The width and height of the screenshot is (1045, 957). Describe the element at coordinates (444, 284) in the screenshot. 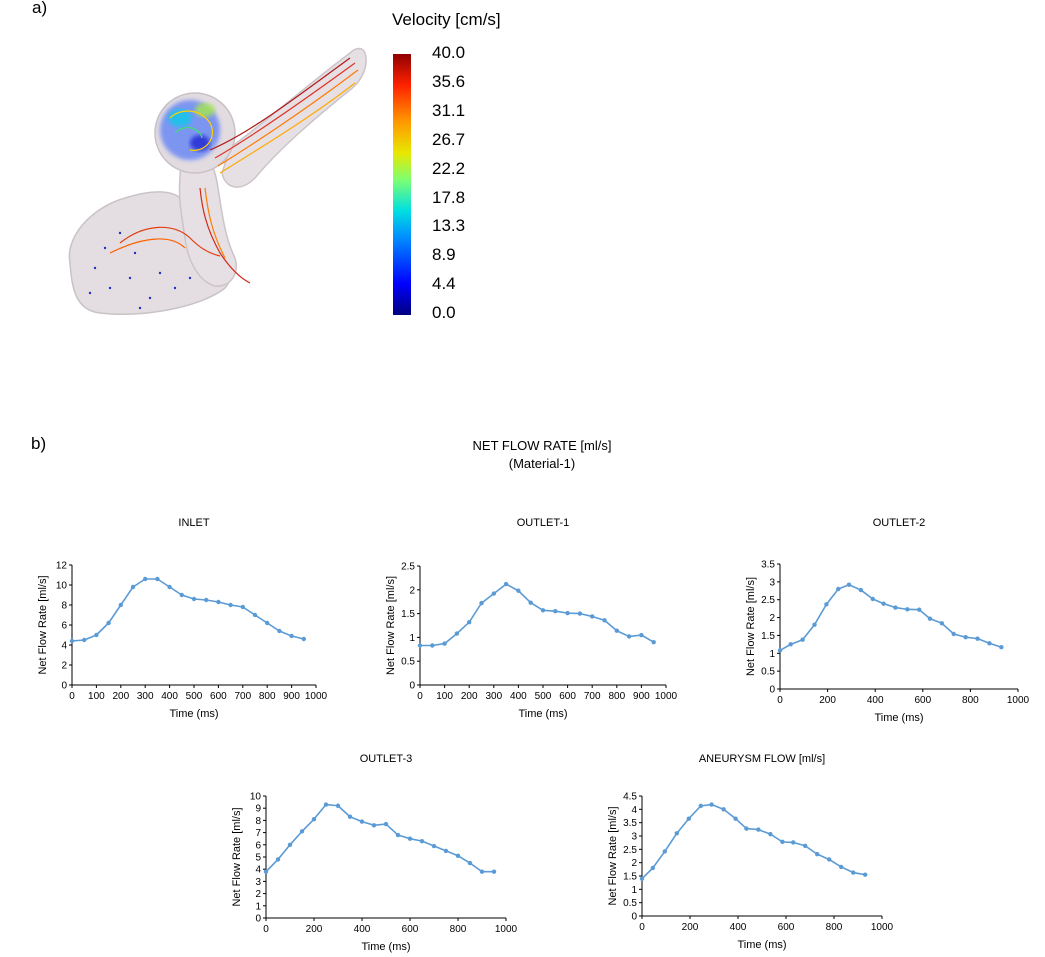

I see `colorbar-tick-label: 4.4` at that location.